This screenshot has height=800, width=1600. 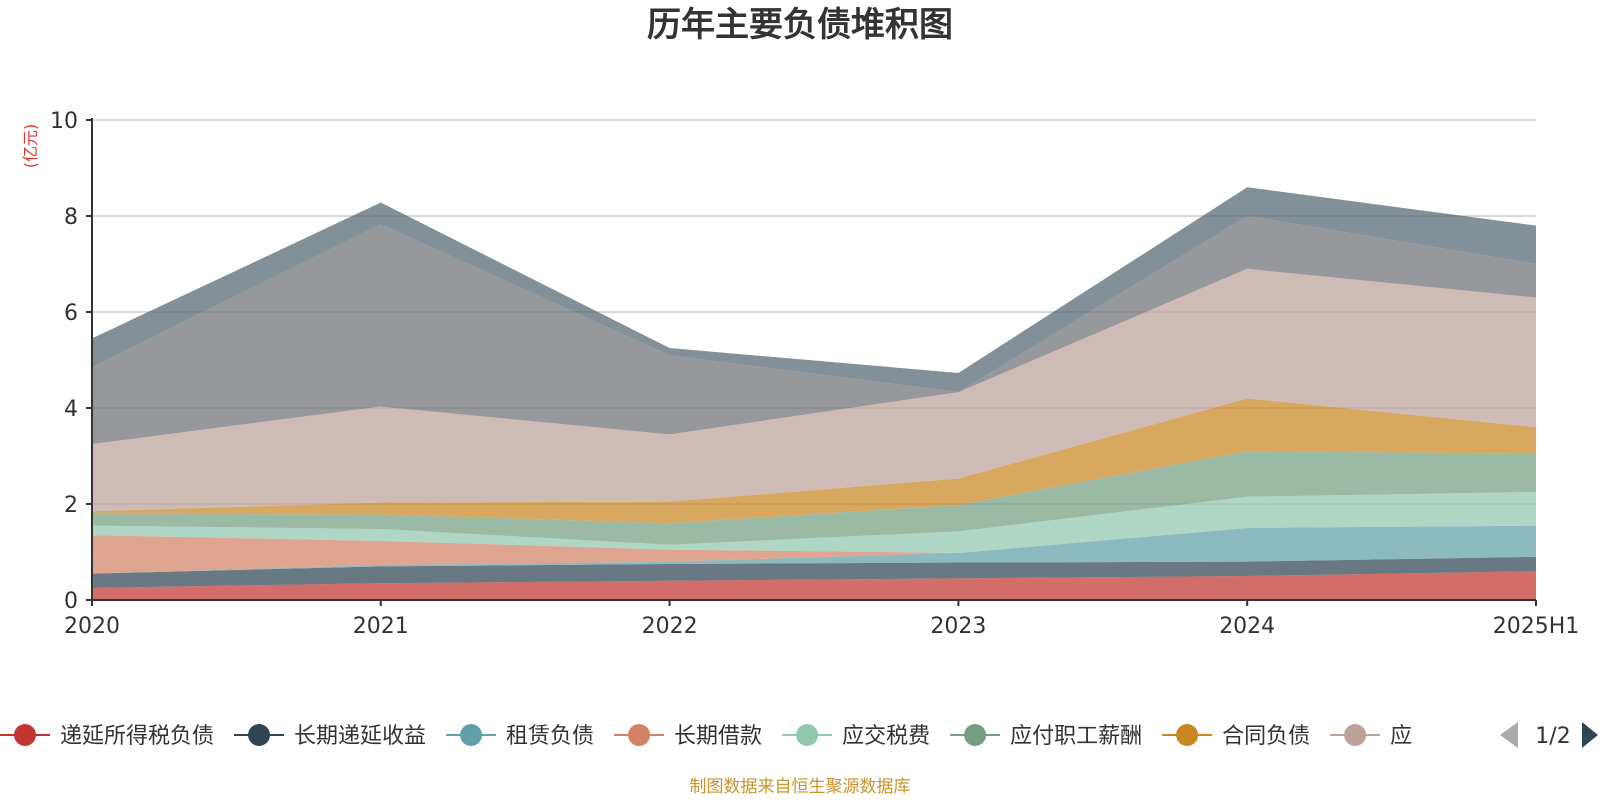 I want to click on legend-label: 递延所得税负债, so click(x=137, y=736).